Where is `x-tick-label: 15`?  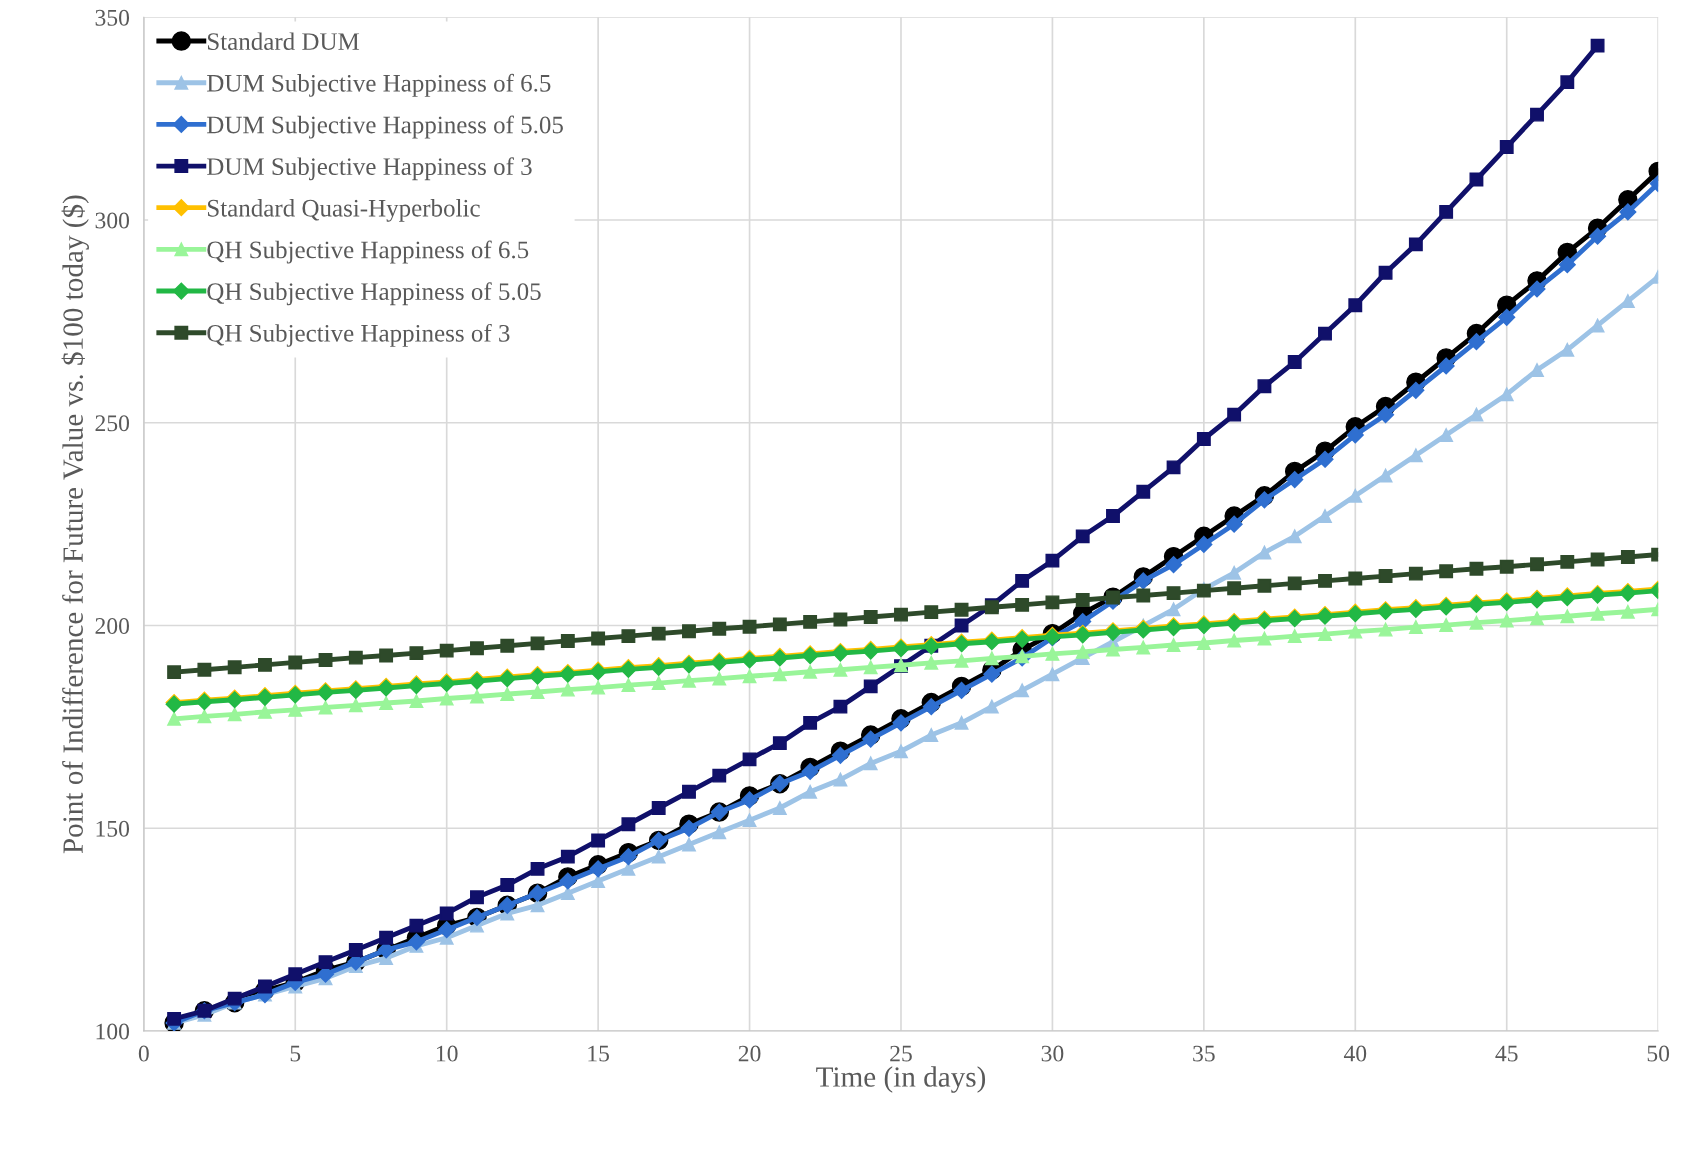
x-tick-label: 15 is located at coordinates (599, 1053).